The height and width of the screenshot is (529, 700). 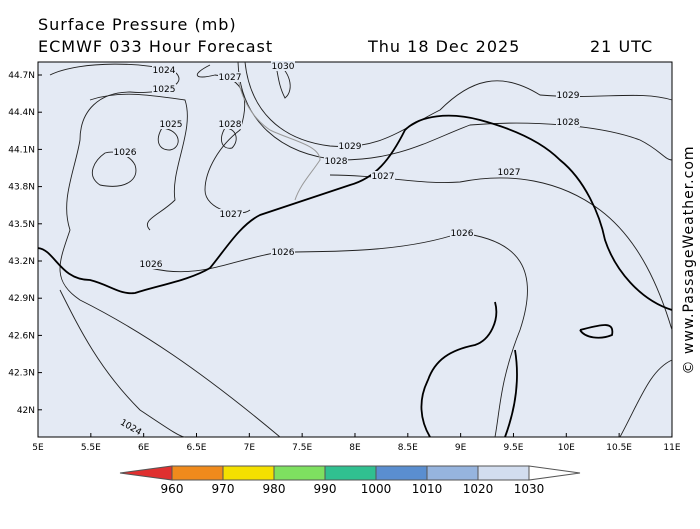 I want to click on lat-label: 44.7N, so click(x=21, y=76).